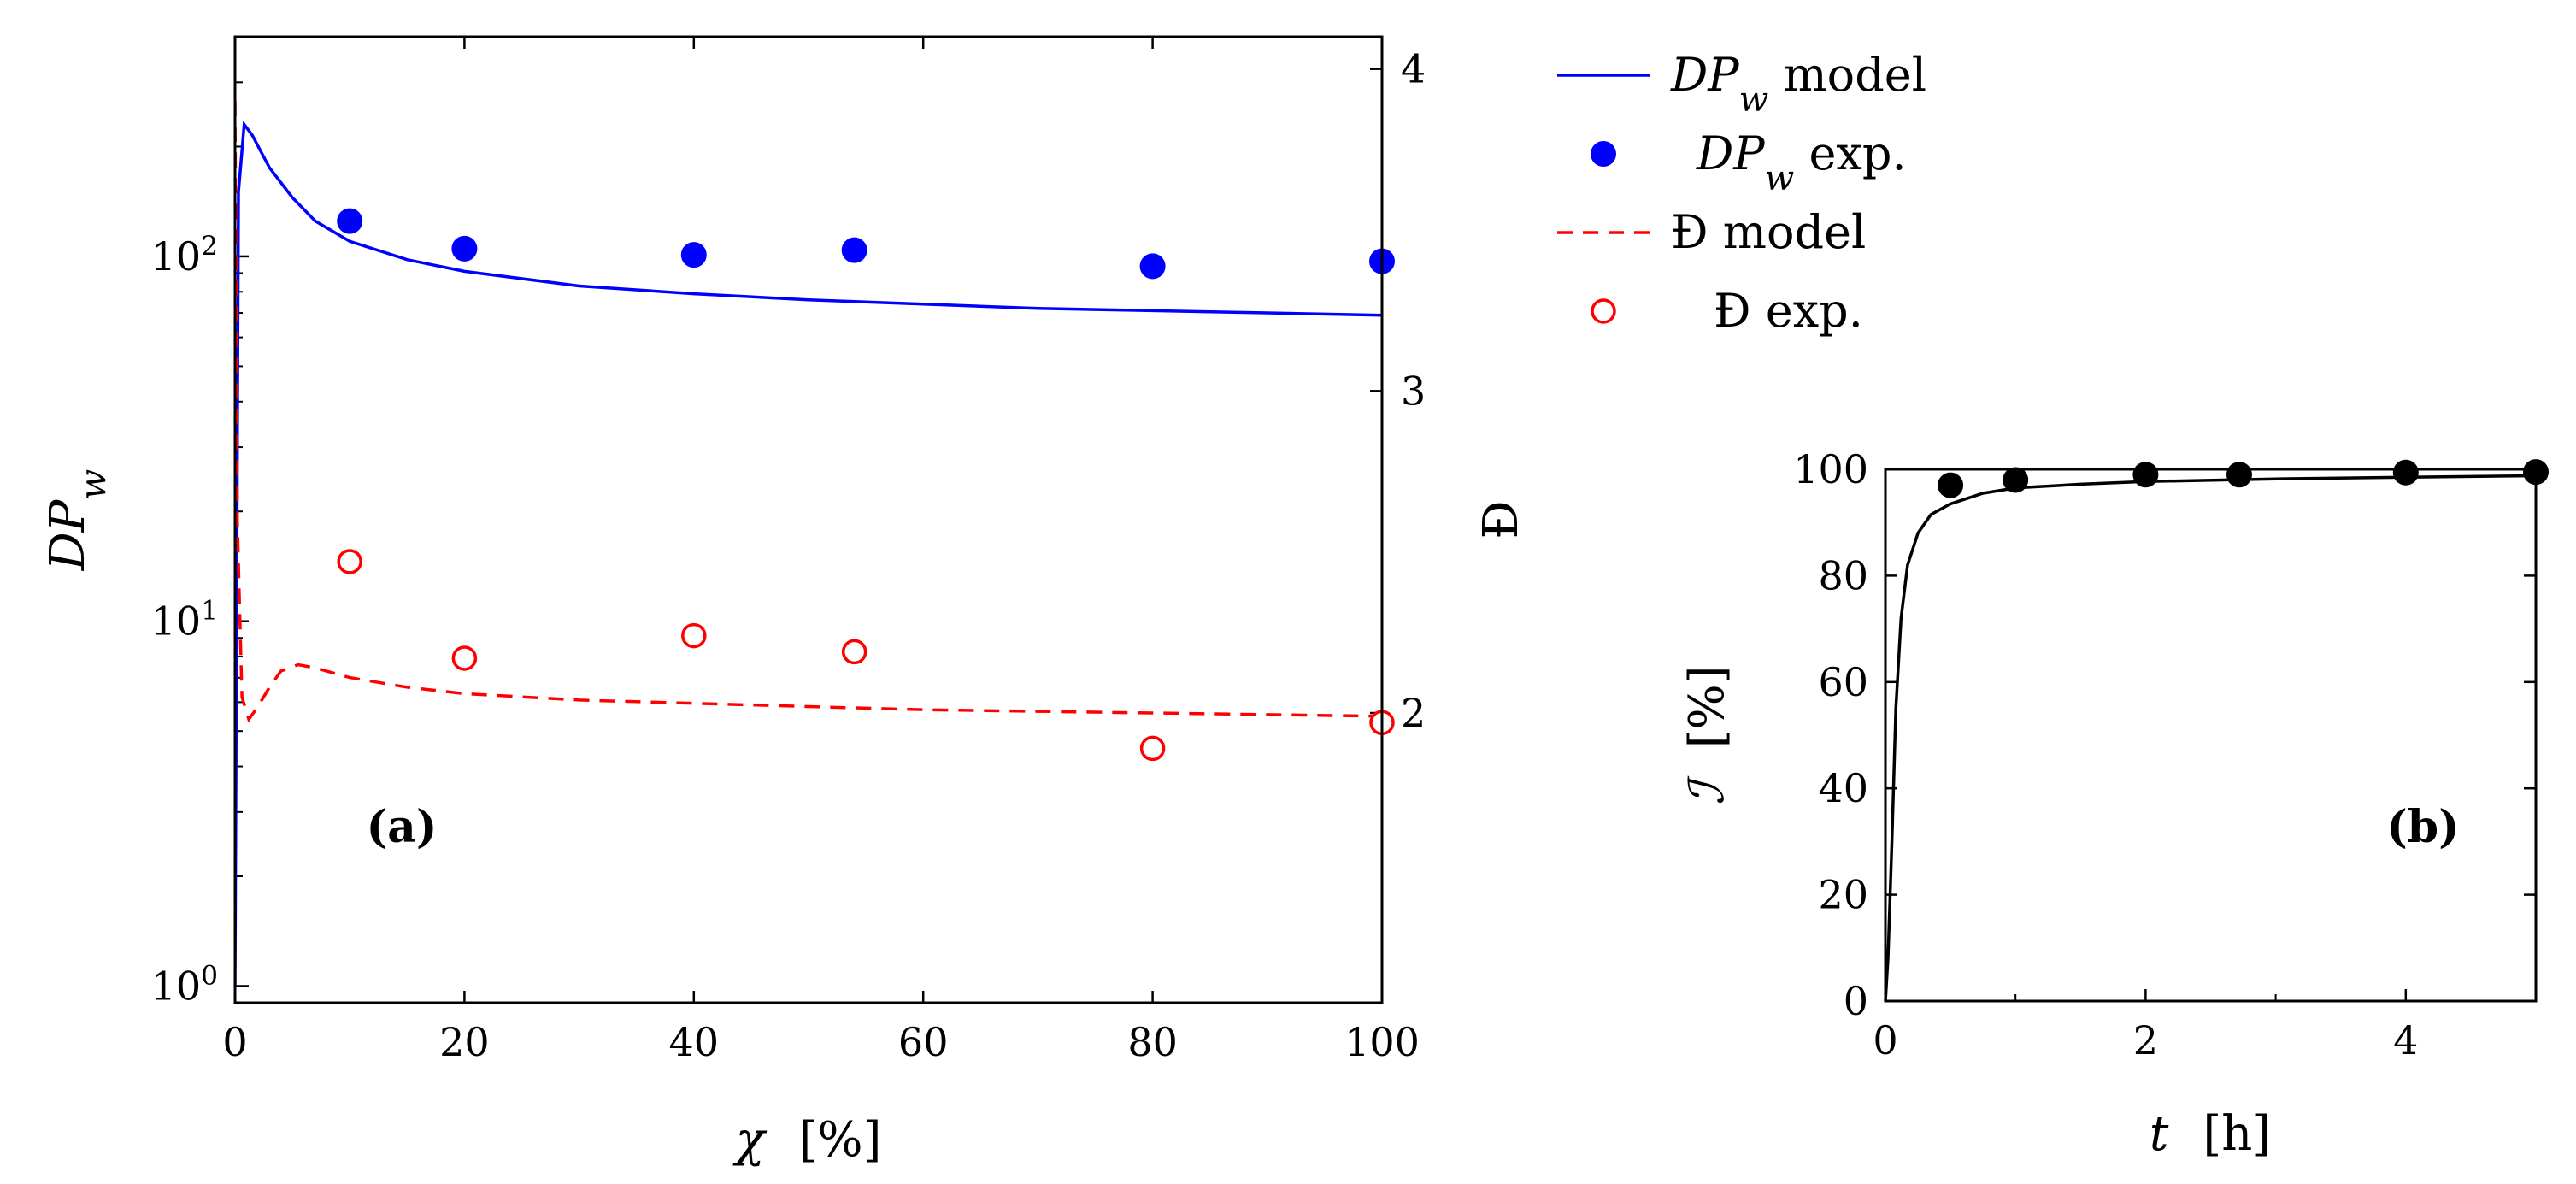 This screenshot has width=2576, height=1184. I want to click on panel-b-x-symbol: t, so click(2159, 1134).